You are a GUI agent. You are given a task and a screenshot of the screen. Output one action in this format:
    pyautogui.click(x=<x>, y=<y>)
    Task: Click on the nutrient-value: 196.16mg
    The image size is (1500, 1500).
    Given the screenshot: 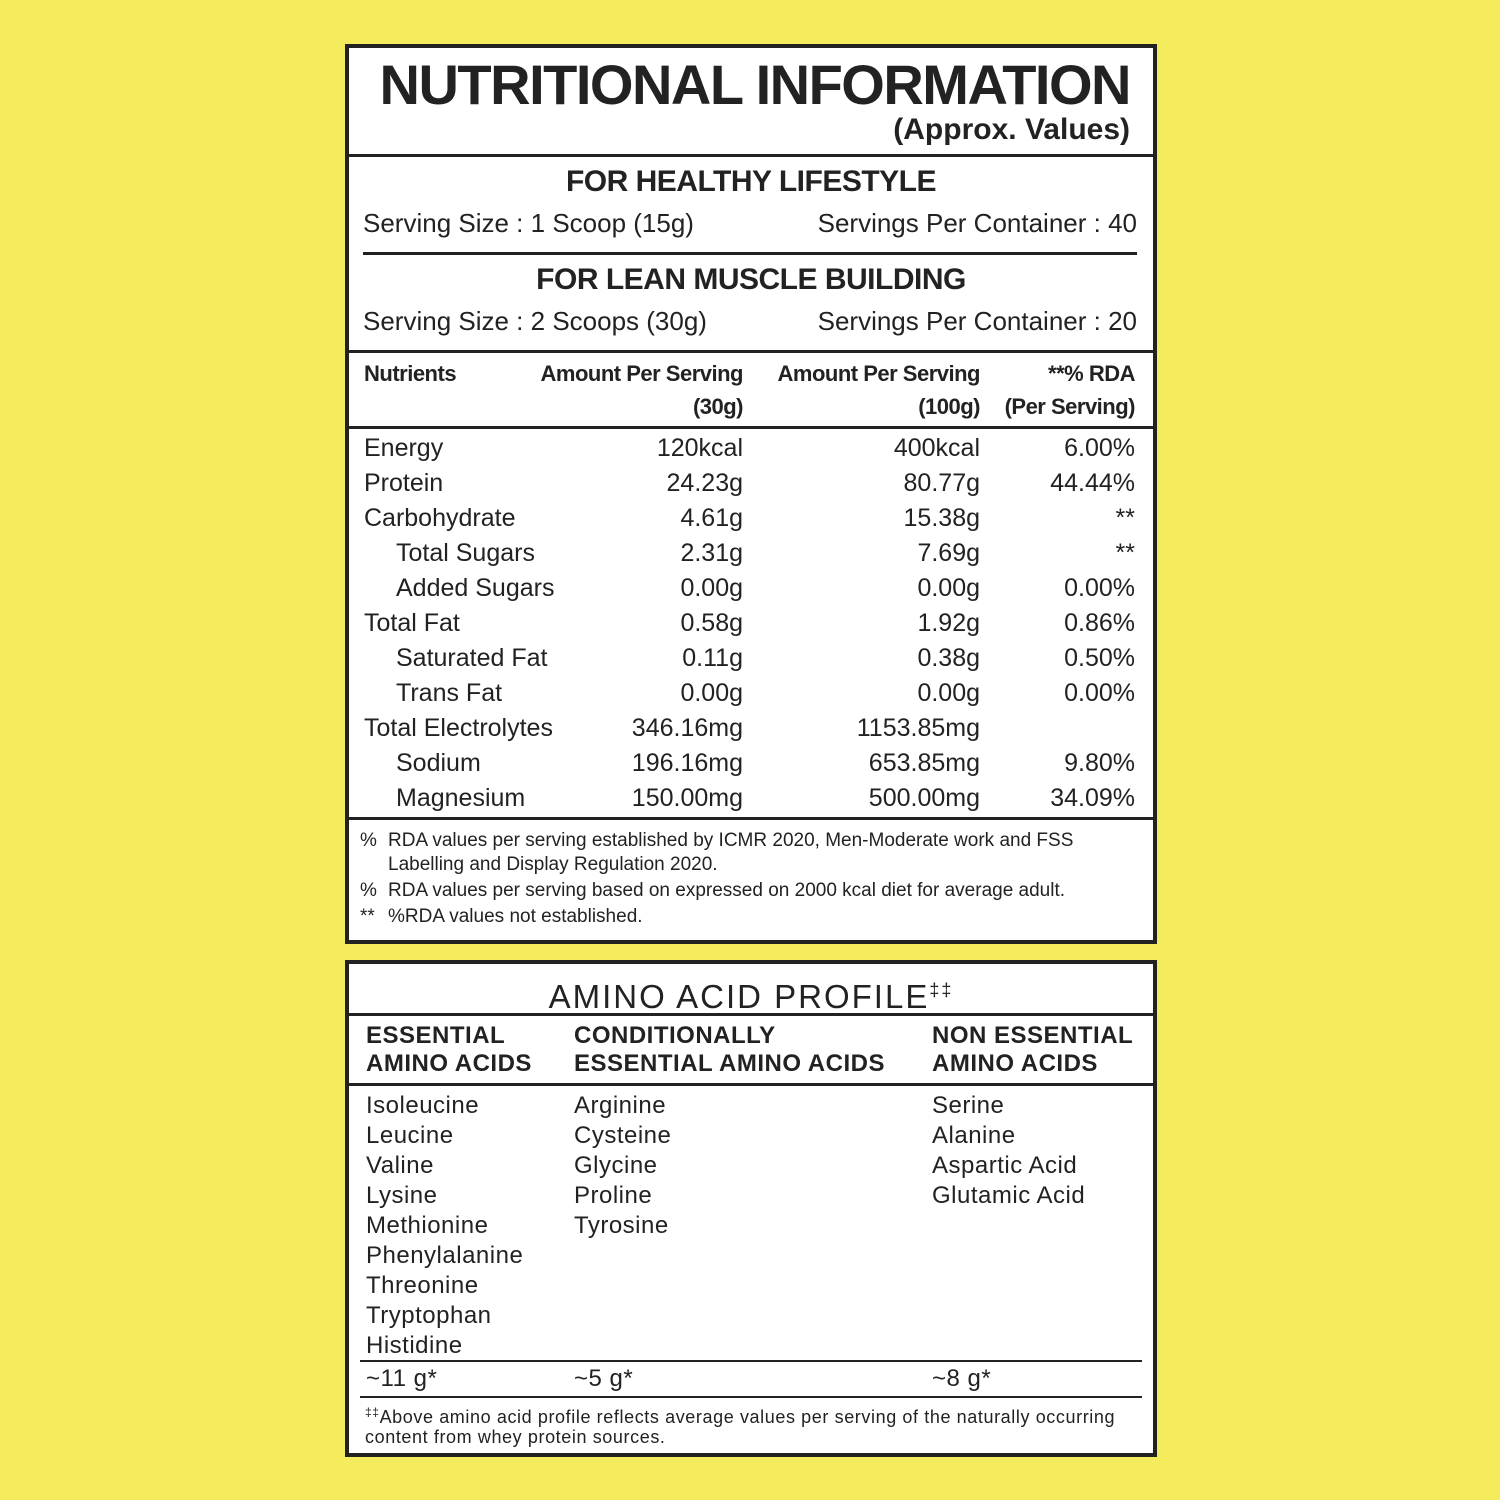 What is the action you would take?
    pyautogui.click(x=687, y=763)
    